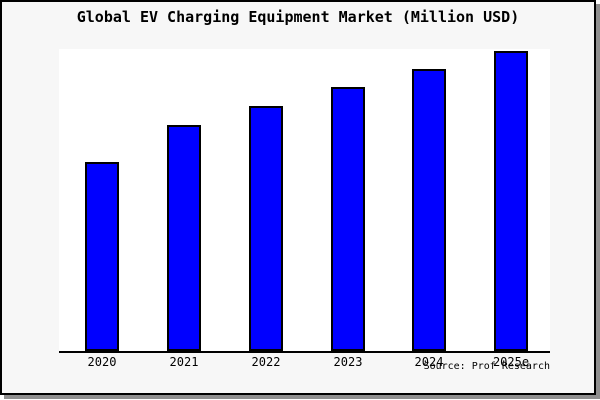 The height and width of the screenshot is (400, 600). I want to click on x-tick-2023: 2023, so click(348, 362).